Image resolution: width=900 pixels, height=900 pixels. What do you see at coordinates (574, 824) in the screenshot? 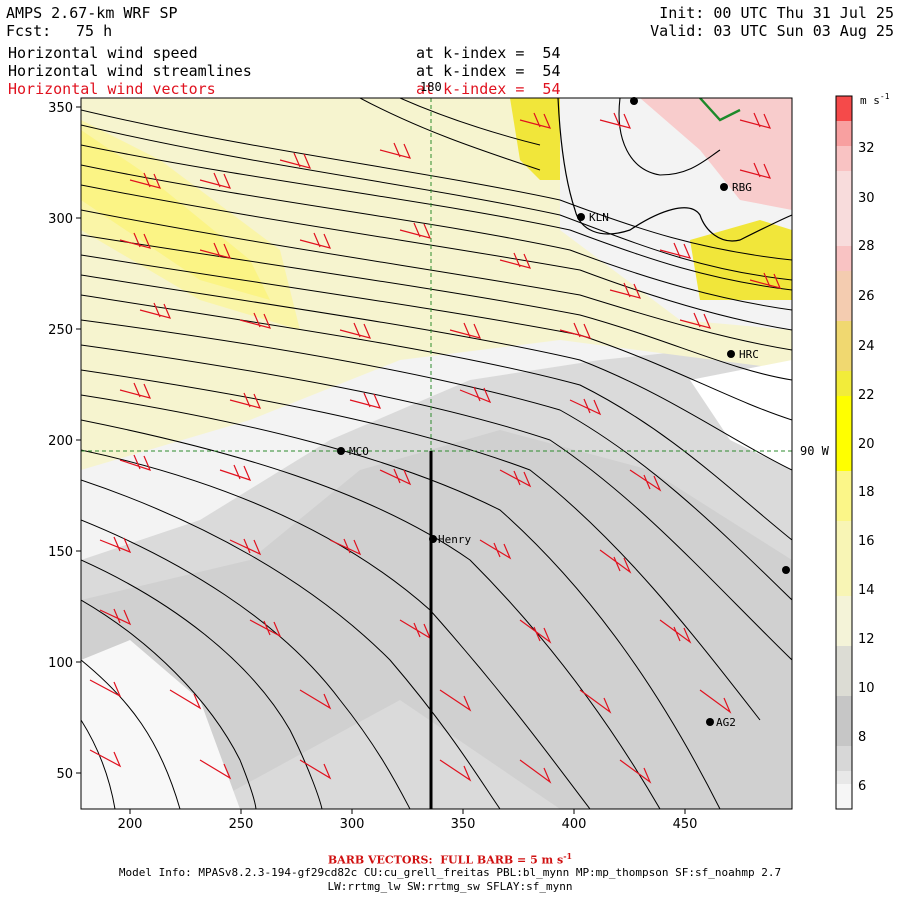
I see `x-tick-label: 400` at bounding box center [574, 824].